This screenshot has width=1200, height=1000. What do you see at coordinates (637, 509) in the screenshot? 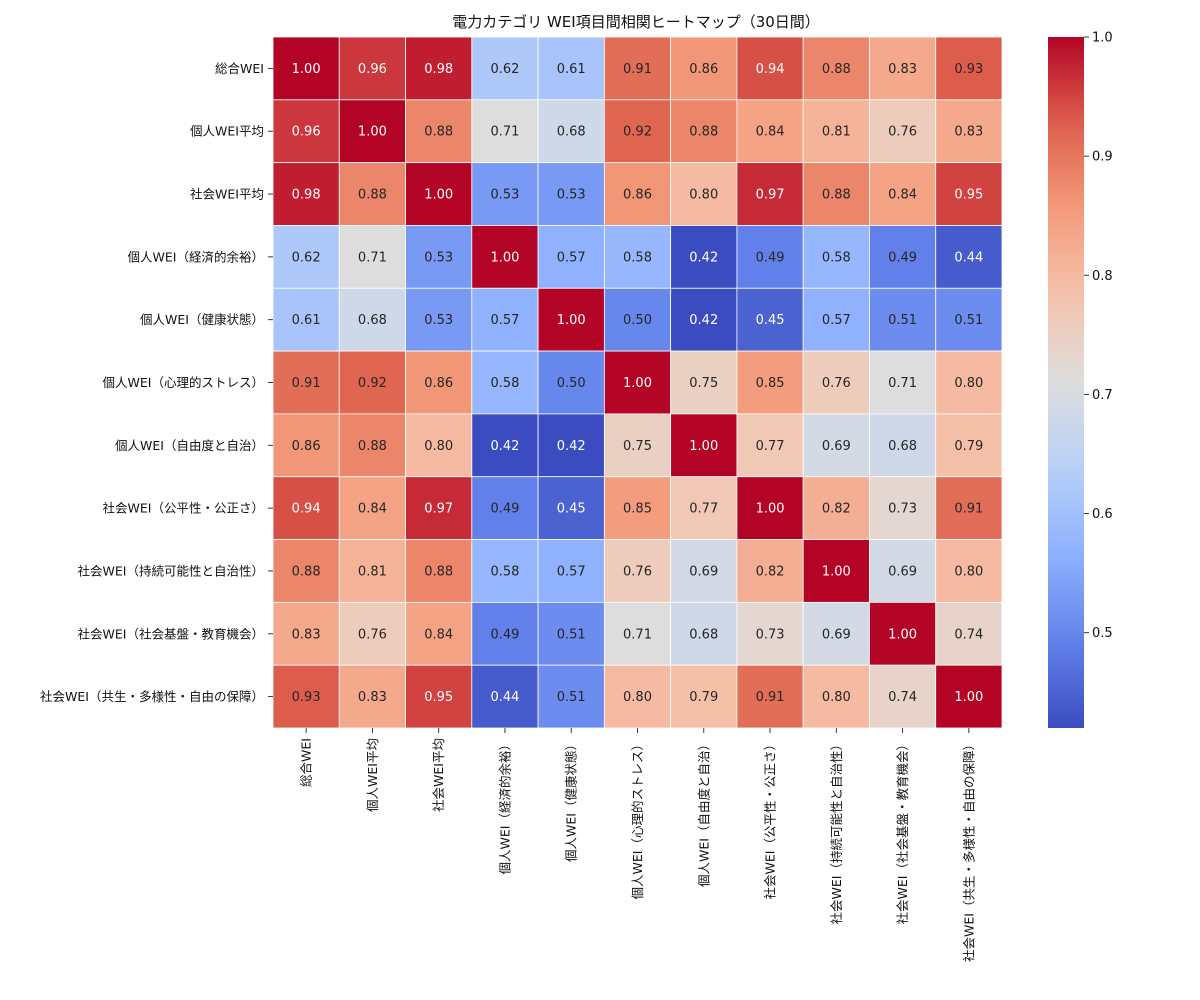
I see `cell-value-label: 0.85` at bounding box center [637, 509].